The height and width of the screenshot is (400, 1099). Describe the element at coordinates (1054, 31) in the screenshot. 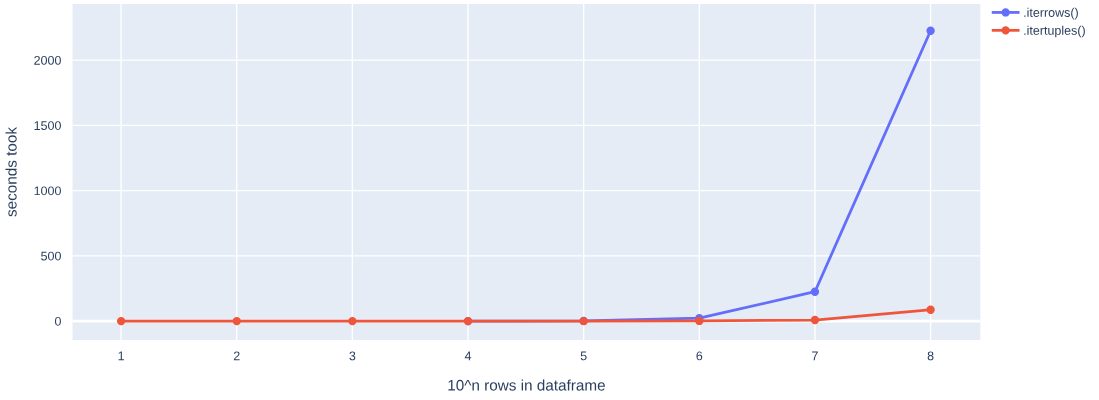

I see `legend-label: .itertuples()` at that location.